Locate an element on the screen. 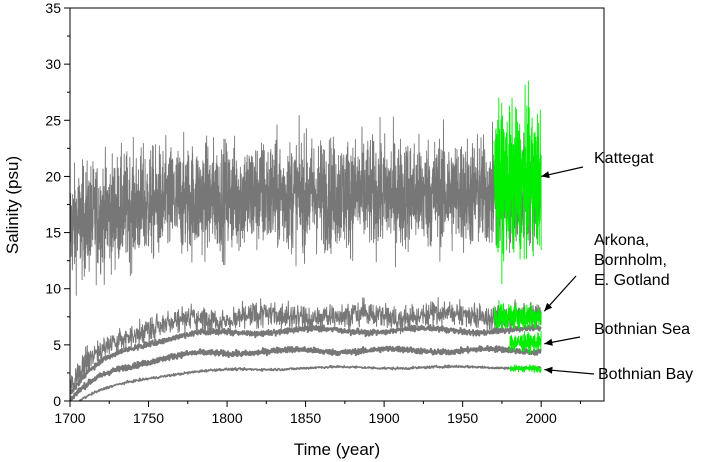 This screenshot has height=462, width=713. x-tick-label: 2000 is located at coordinates (541, 418).